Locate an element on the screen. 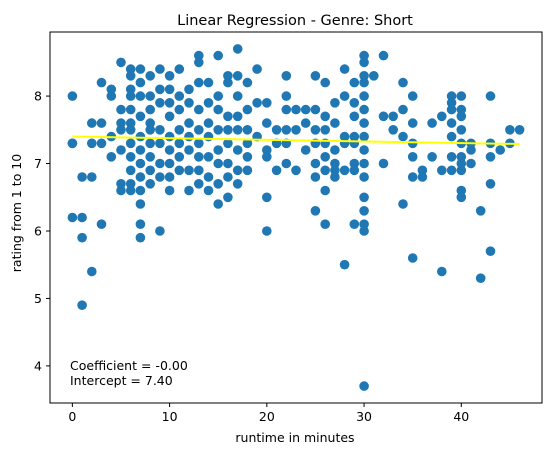  y-tick-label: 5 is located at coordinates (38, 298).